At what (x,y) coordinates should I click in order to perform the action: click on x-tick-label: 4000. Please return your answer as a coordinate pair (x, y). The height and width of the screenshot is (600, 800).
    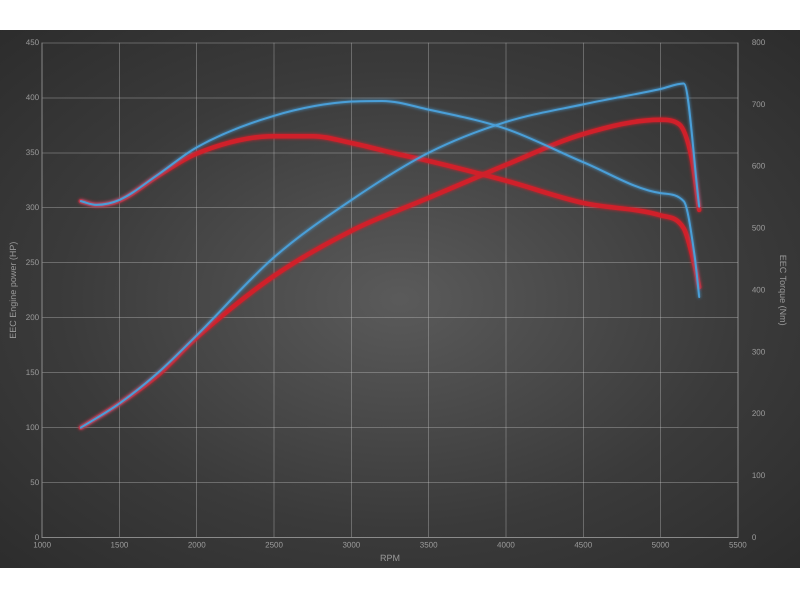
    Looking at the image, I should click on (506, 545).